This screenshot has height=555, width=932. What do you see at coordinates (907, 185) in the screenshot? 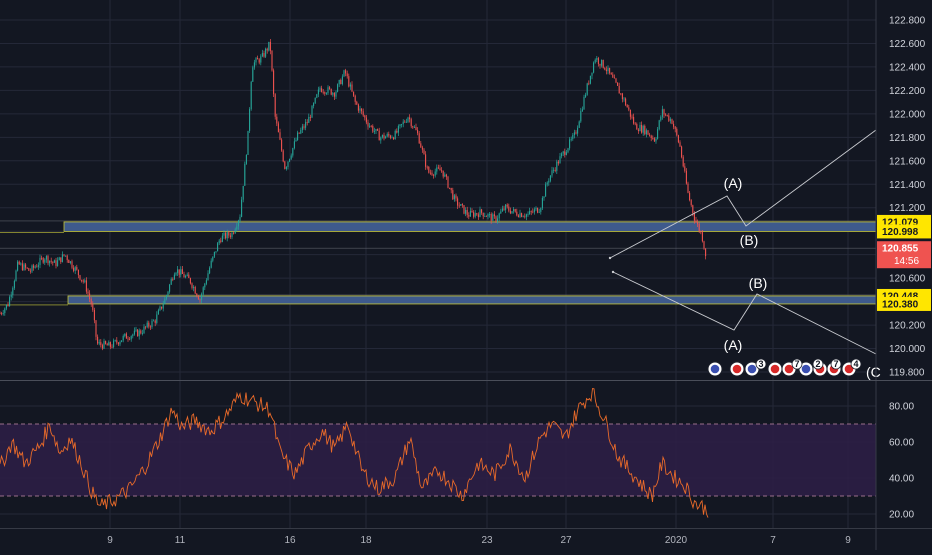
I see `price-tick-label: 121.400` at bounding box center [907, 185].